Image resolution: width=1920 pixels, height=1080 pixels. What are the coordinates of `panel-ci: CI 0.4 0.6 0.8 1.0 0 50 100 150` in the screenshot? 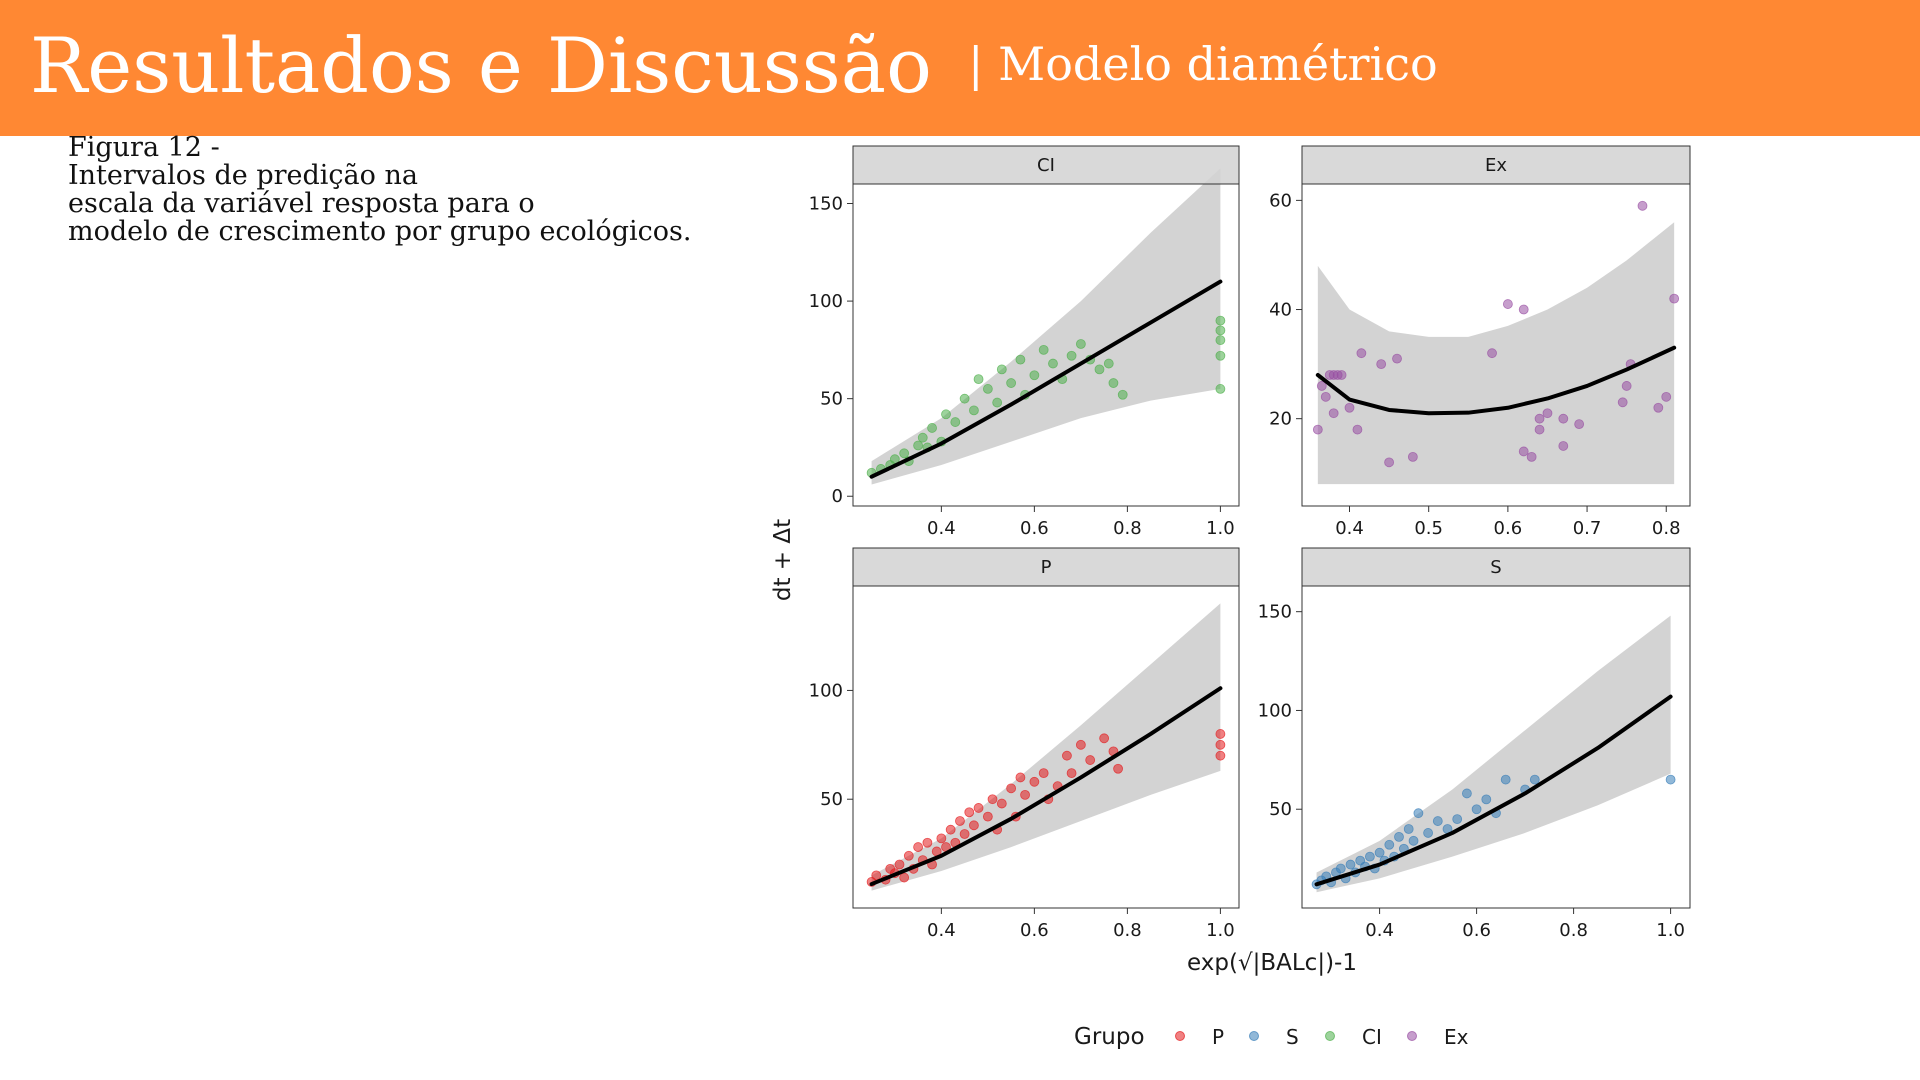 It's located at (1024, 342).